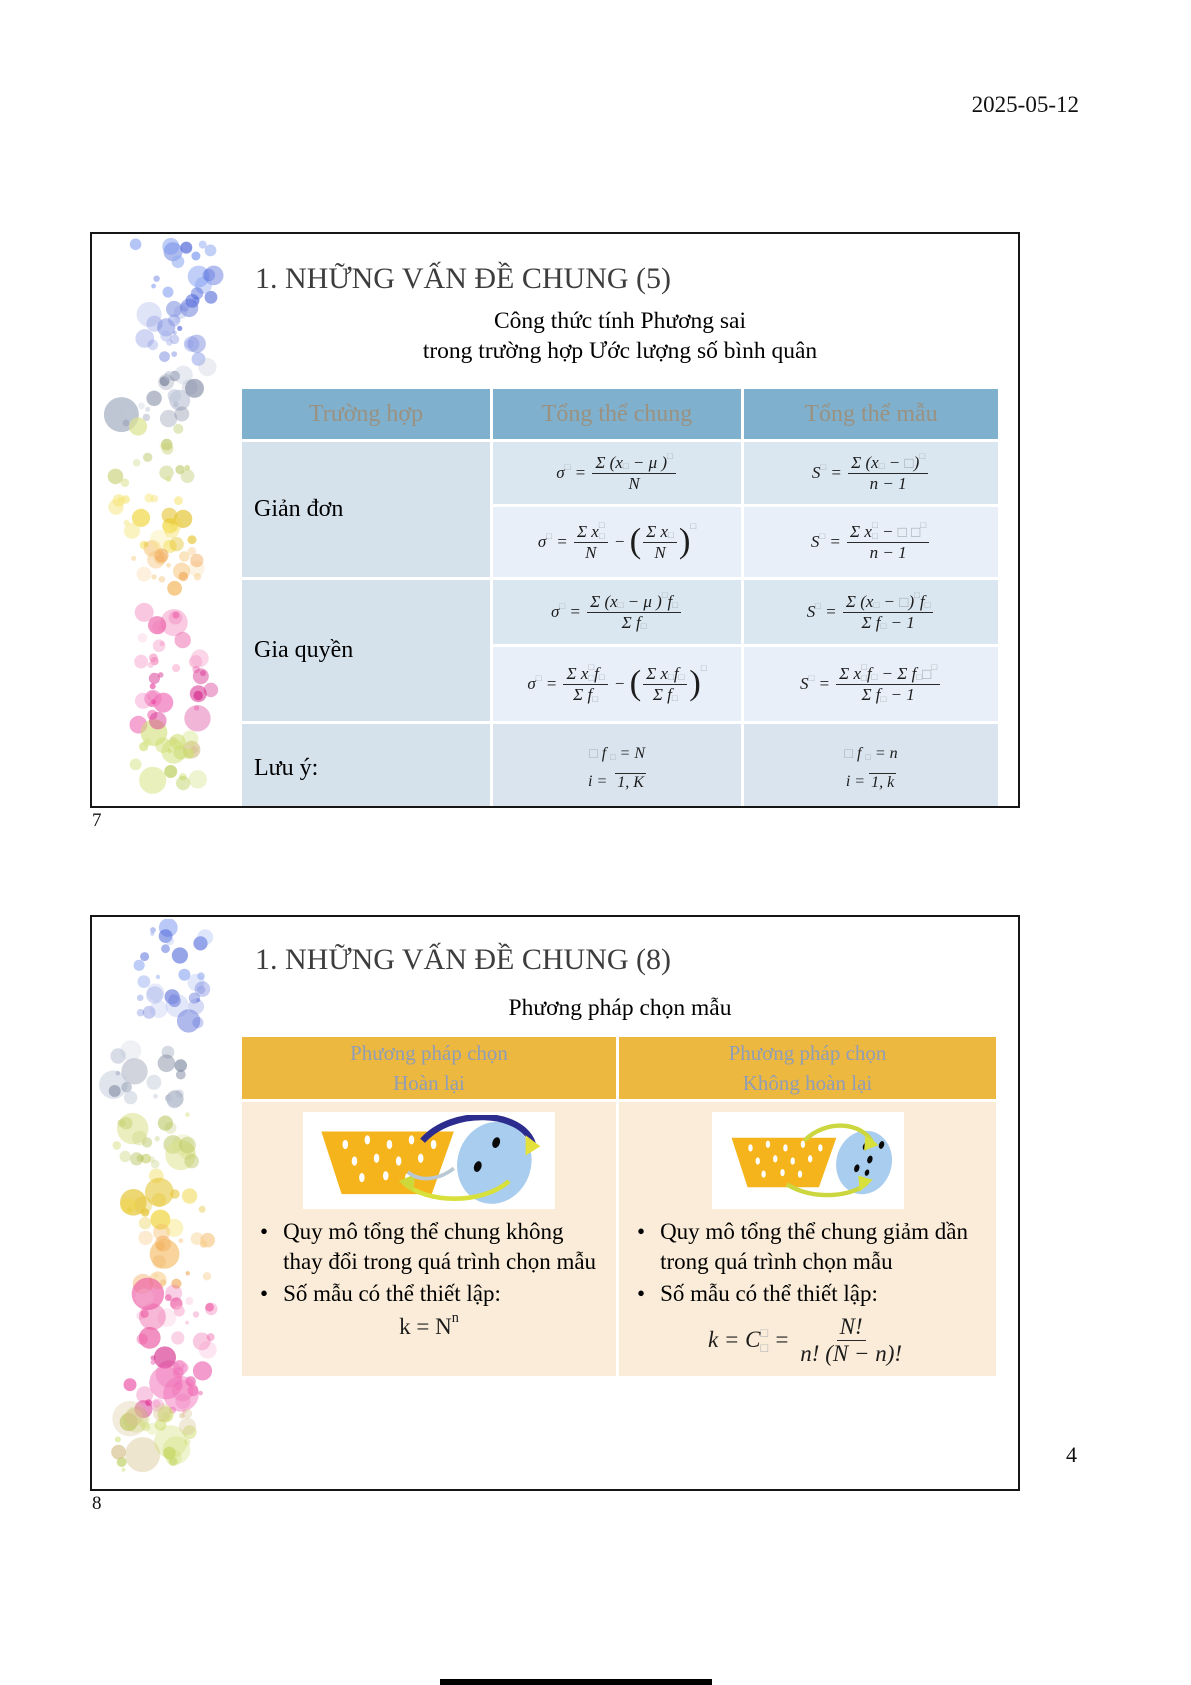 This screenshot has width=1191, height=1685. Describe the element at coordinates (807, 1068) in the screenshot. I see `header-without-replacement: Phương pháp chọn Không hoàn lại` at that location.